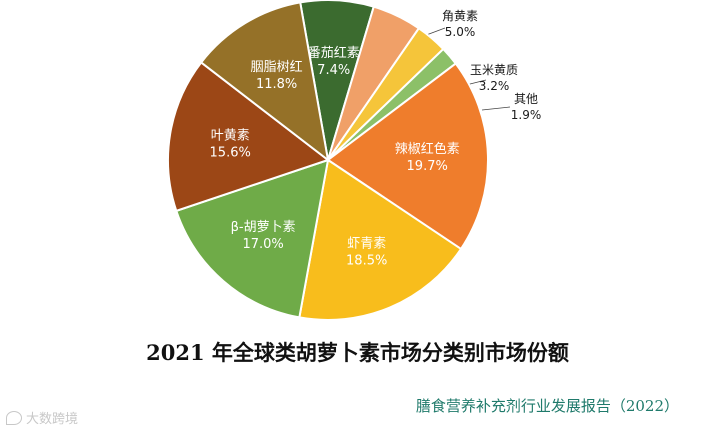 The height and width of the screenshot is (433, 715). Describe the element at coordinates (460, 32) in the screenshot. I see `slice-value-label: 5.0%` at that location.